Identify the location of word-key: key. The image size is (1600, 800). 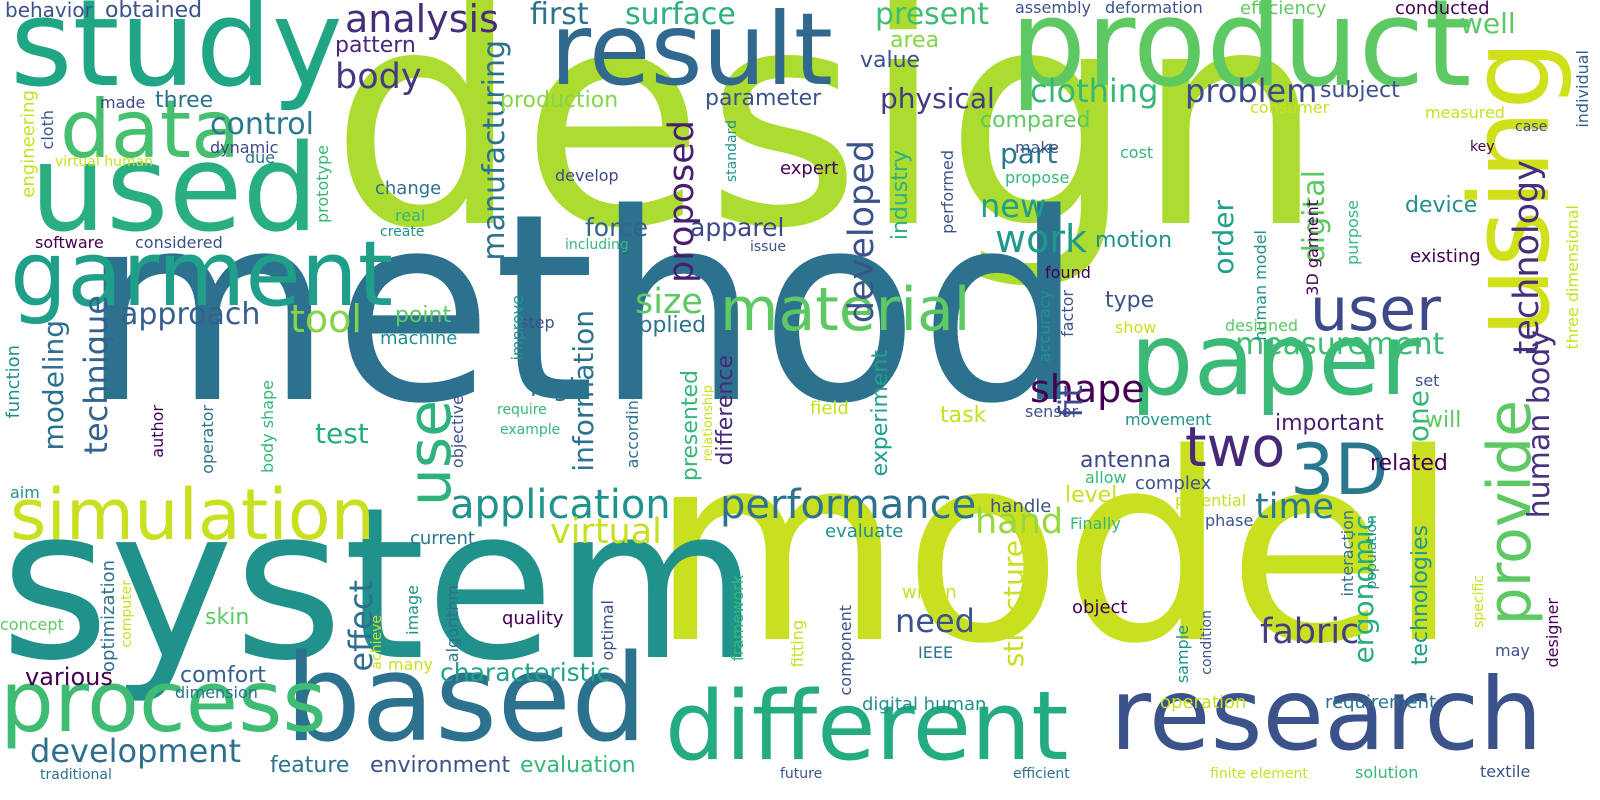
(1482, 147).